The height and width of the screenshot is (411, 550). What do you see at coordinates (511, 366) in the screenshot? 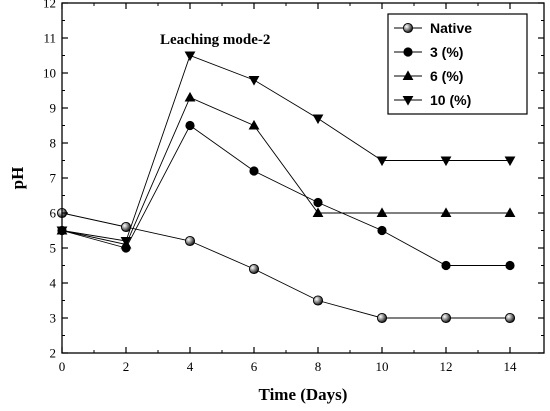
I see `x-tick-label: 14` at bounding box center [511, 366].